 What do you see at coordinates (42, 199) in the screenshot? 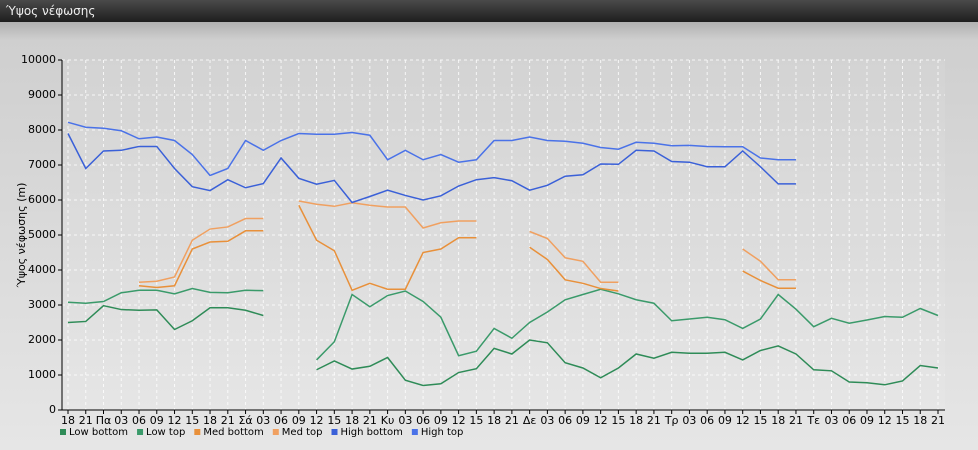
I see `y-tick-label: 6000` at bounding box center [42, 199].